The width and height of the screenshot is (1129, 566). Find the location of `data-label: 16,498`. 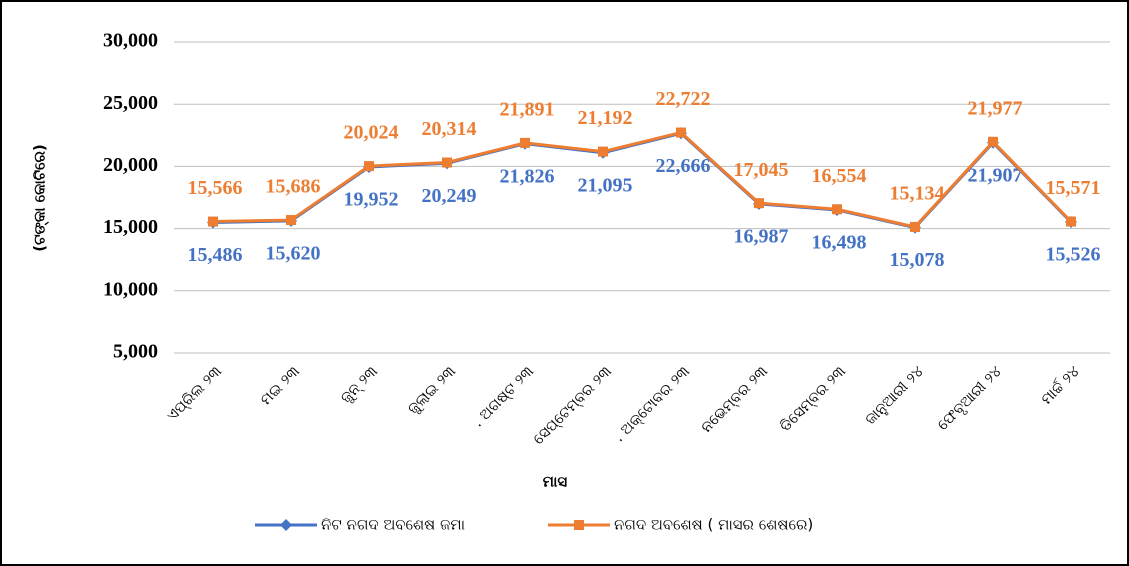

data-label: 16,498 is located at coordinates (839, 243).